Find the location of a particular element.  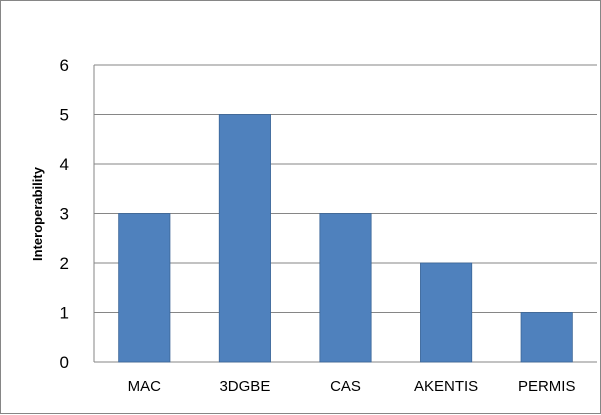

y-tick-label: 2 is located at coordinates (64, 263).